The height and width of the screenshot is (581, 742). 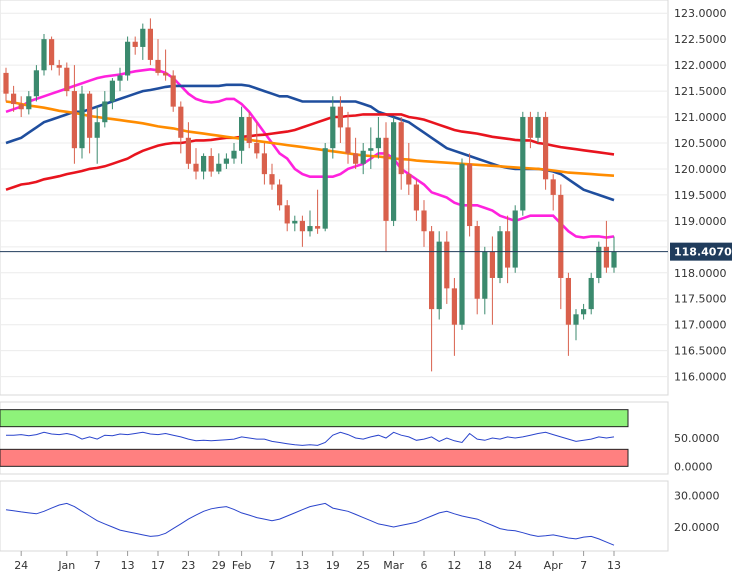 I want to click on y-tick-label: 119.0000, so click(x=700, y=221).